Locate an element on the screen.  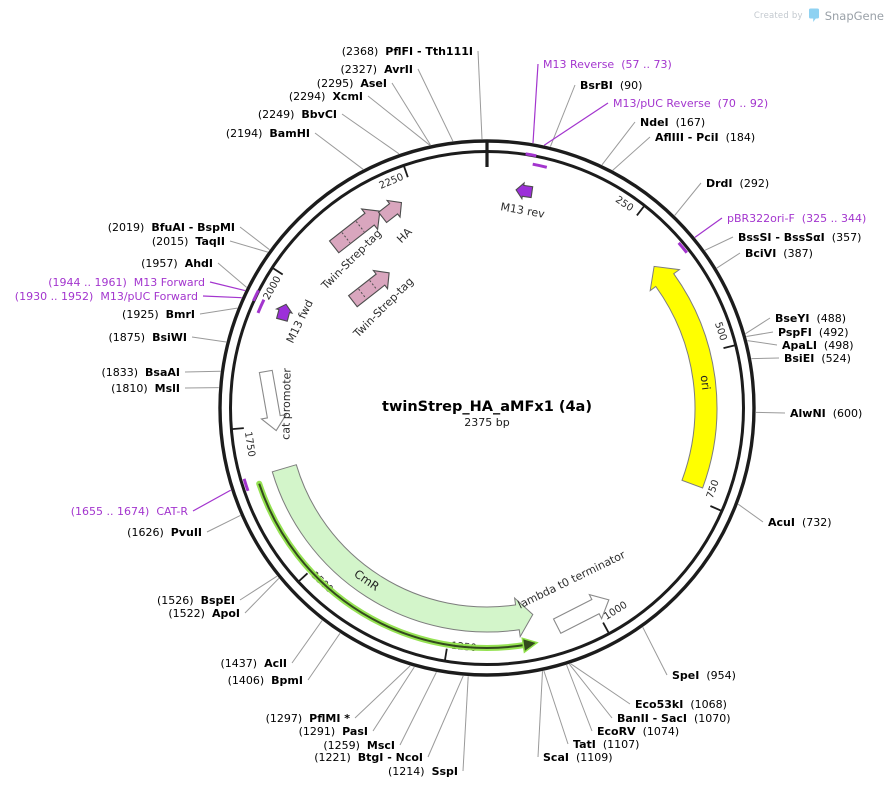
feature-ori-label: ori is located at coordinates (706, 382).